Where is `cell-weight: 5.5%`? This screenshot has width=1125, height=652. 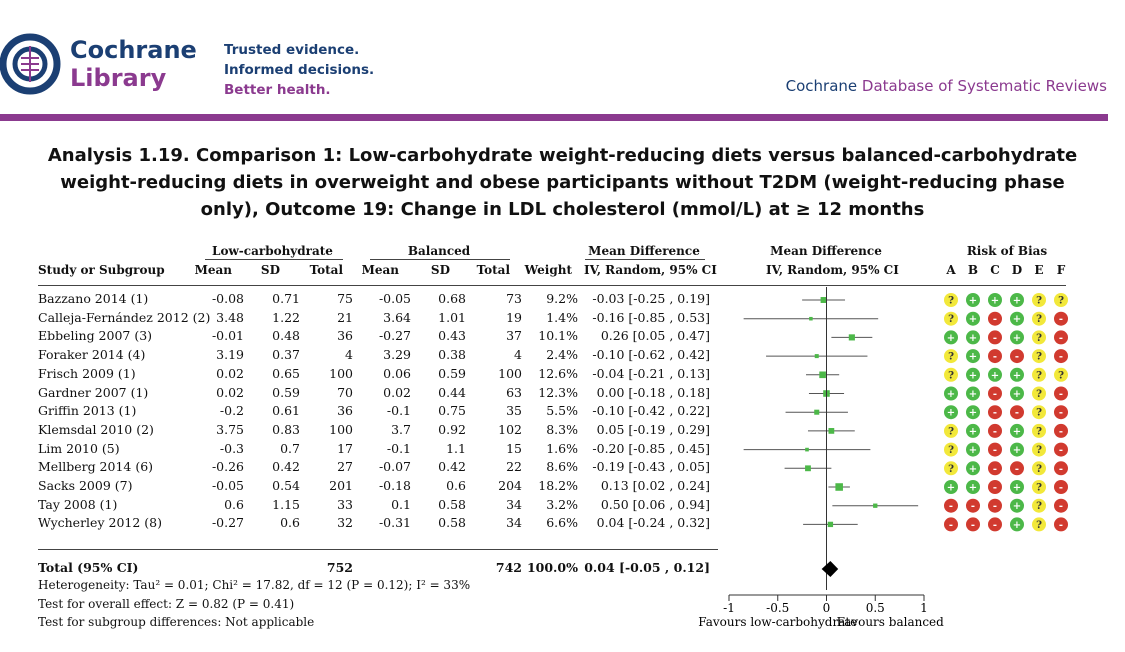
cell-weight: 5.5% is located at coordinates (562, 411).